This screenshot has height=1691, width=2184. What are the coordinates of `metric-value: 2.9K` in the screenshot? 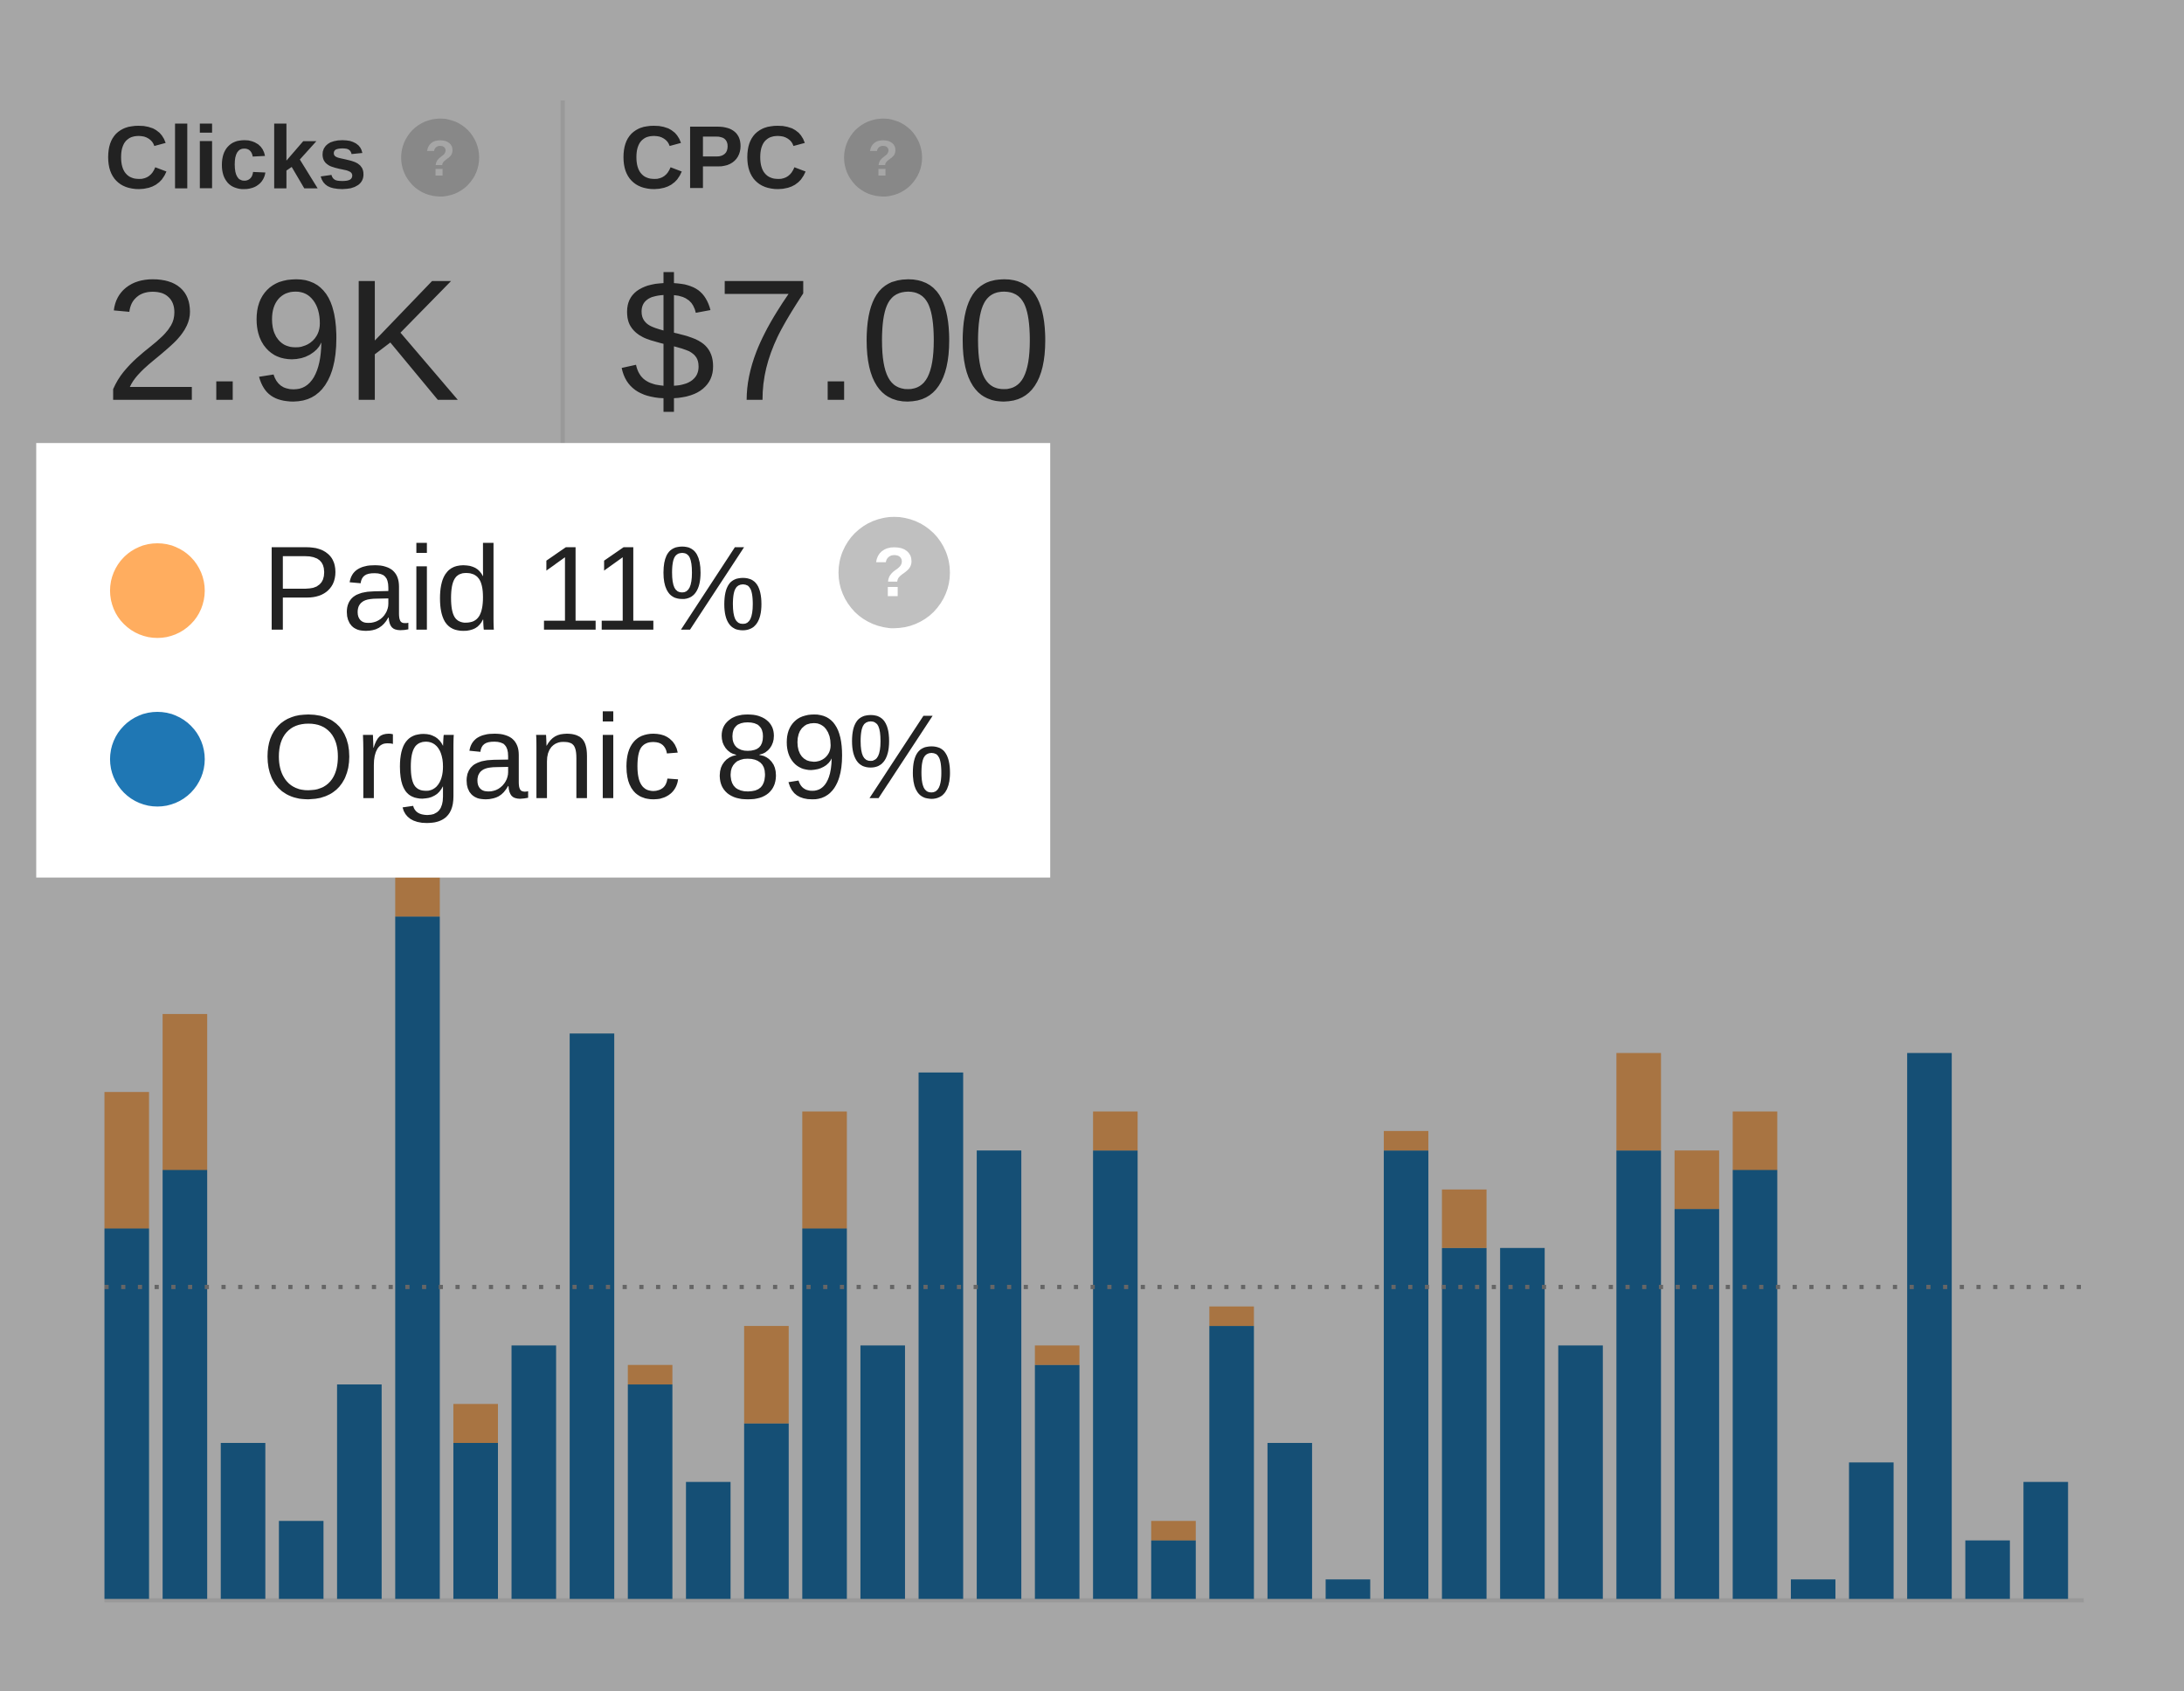 It's located at (282, 340).